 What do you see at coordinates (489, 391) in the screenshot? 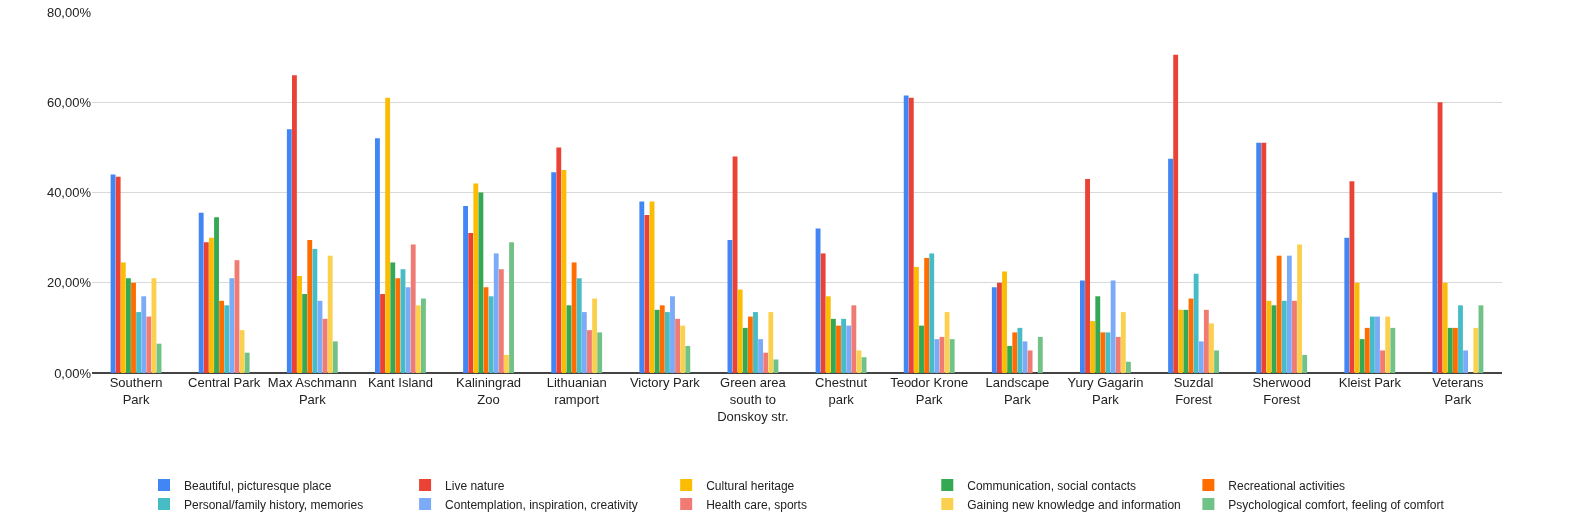
I see `x-tick-label: Kaliningrad Zoo` at bounding box center [489, 391].